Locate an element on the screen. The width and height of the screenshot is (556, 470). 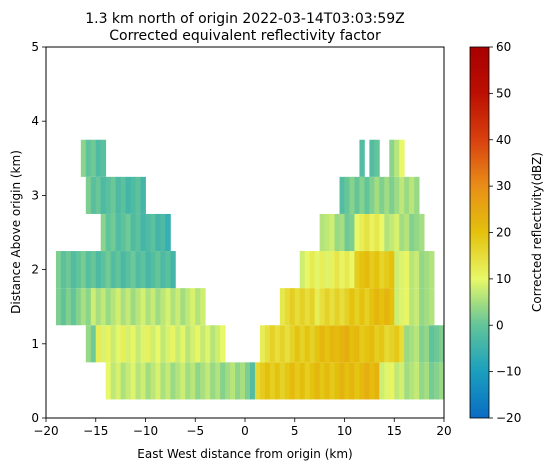
chart-title-line2: Corrected equivalent reflectivity factor is located at coordinates (245, 36).